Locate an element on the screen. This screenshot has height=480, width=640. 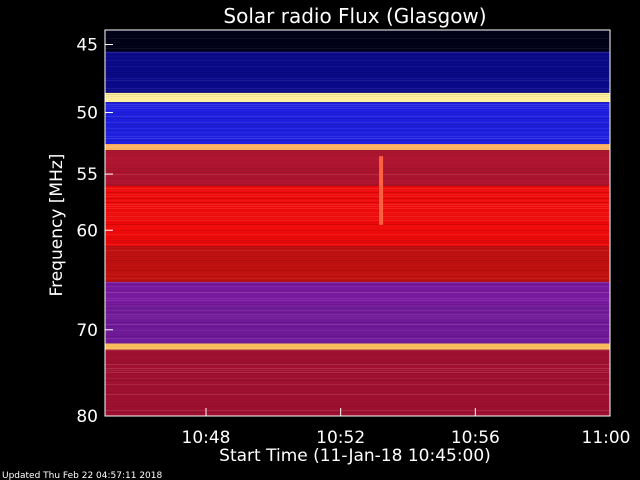
x-tick-label: 10:52 is located at coordinates (340, 438).